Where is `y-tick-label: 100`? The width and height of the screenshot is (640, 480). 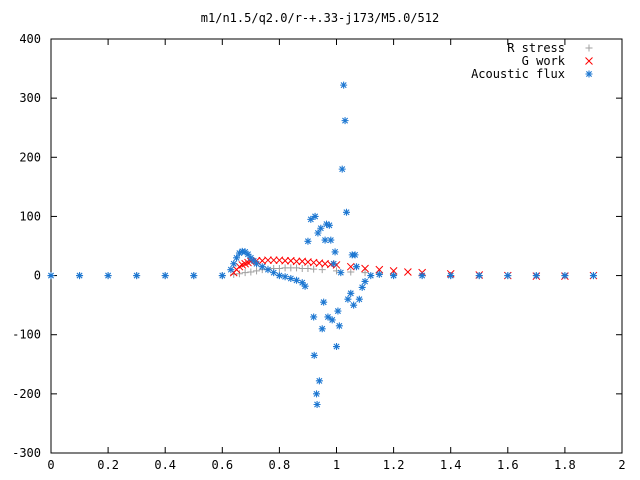
y-tick-label: 100 is located at coordinates (30, 216).